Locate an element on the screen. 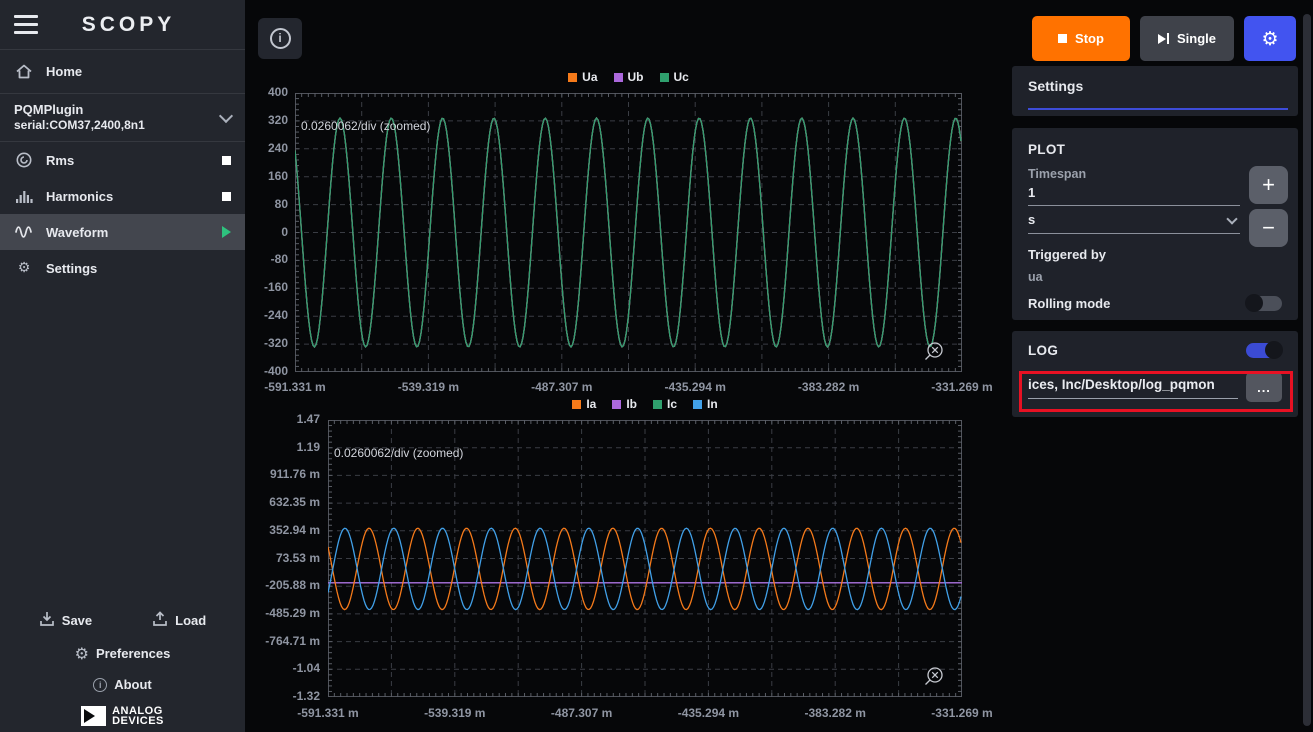  y-axis-tick-label: -80 is located at coordinates (279, 259).